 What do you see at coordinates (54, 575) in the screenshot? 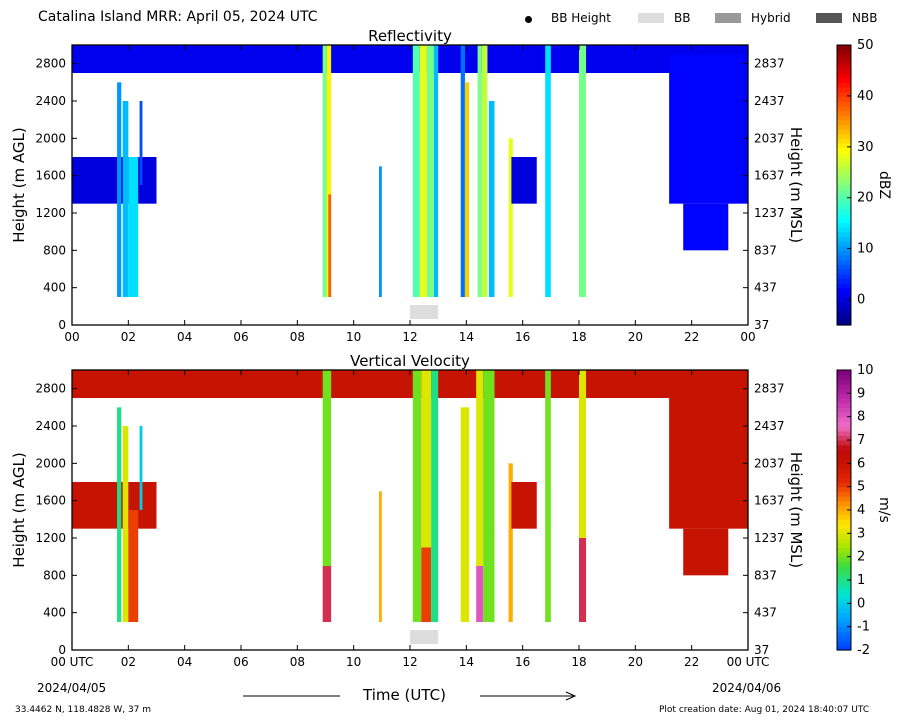
I see `y-tick-label: 800` at bounding box center [54, 575].